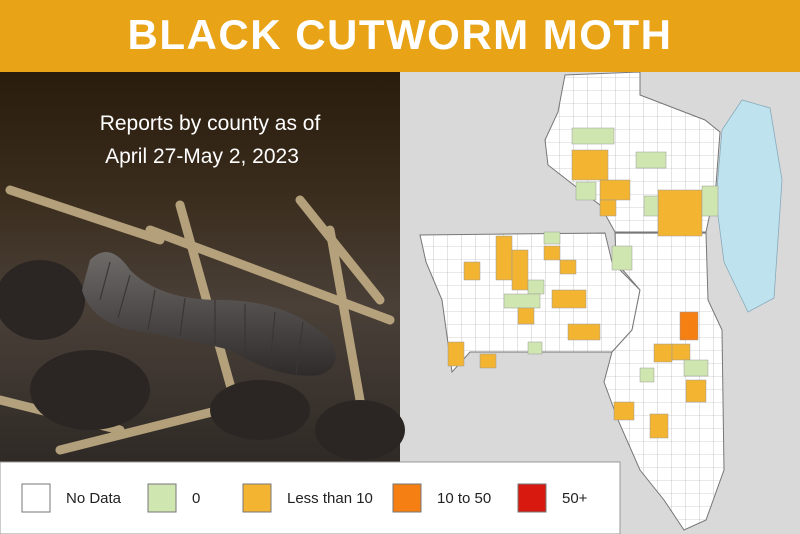 The width and height of the screenshot is (800, 534). I want to click on legend-label: No Data, so click(94, 498).